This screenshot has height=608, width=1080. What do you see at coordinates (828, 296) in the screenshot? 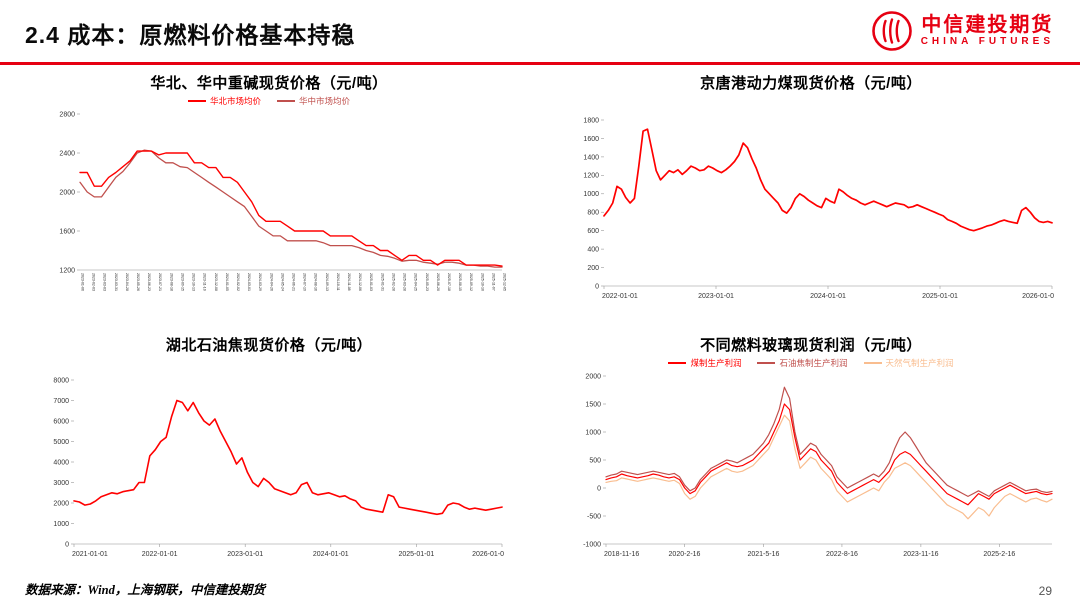
I see `x-tick-label: 2024-01-01` at bounding box center [828, 296].